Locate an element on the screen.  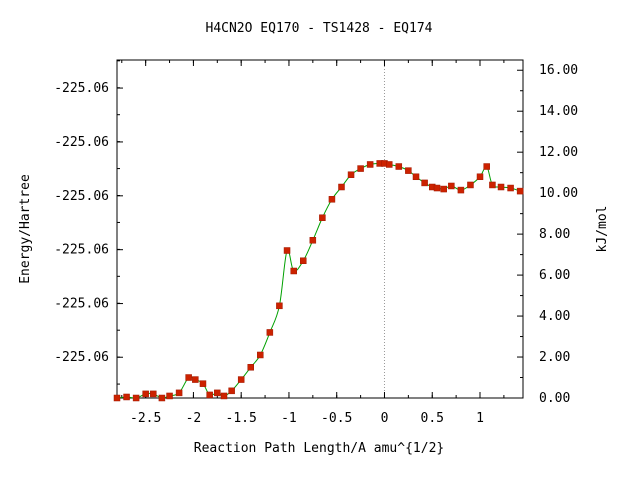
x-tick-label: -2 is located at coordinates (194, 418).